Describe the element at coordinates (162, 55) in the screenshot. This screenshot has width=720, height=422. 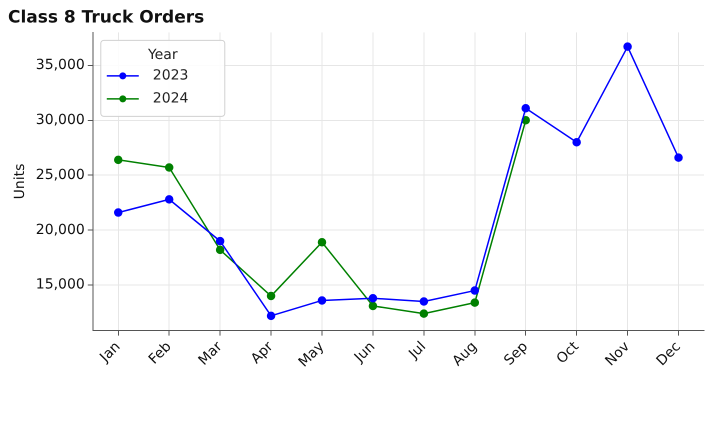
I see `legend-title: Year` at that location.